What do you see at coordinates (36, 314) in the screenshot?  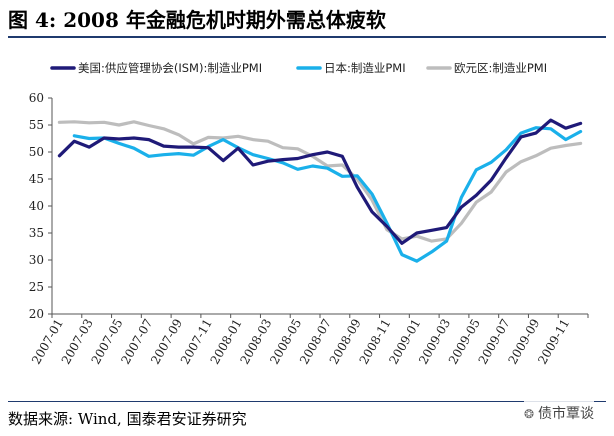 I see `y-tick-label: 20` at bounding box center [36, 314].